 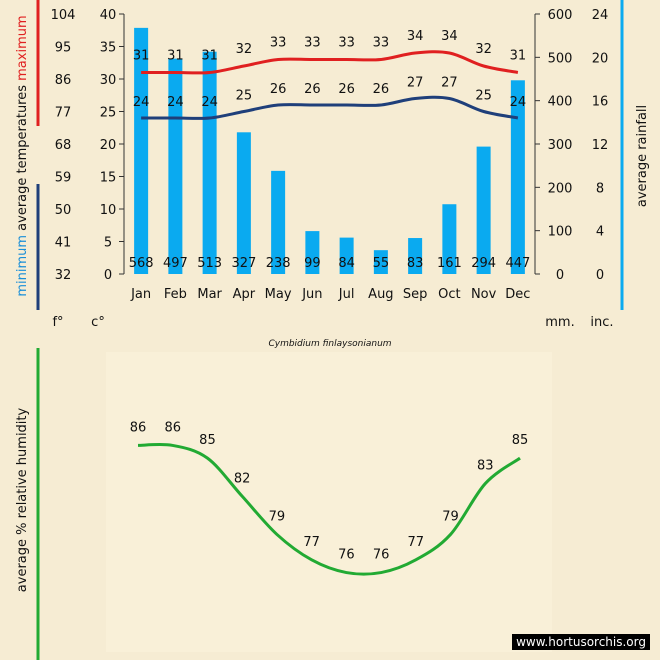 I want to click on mm-tick-label: 200, so click(x=560, y=188).